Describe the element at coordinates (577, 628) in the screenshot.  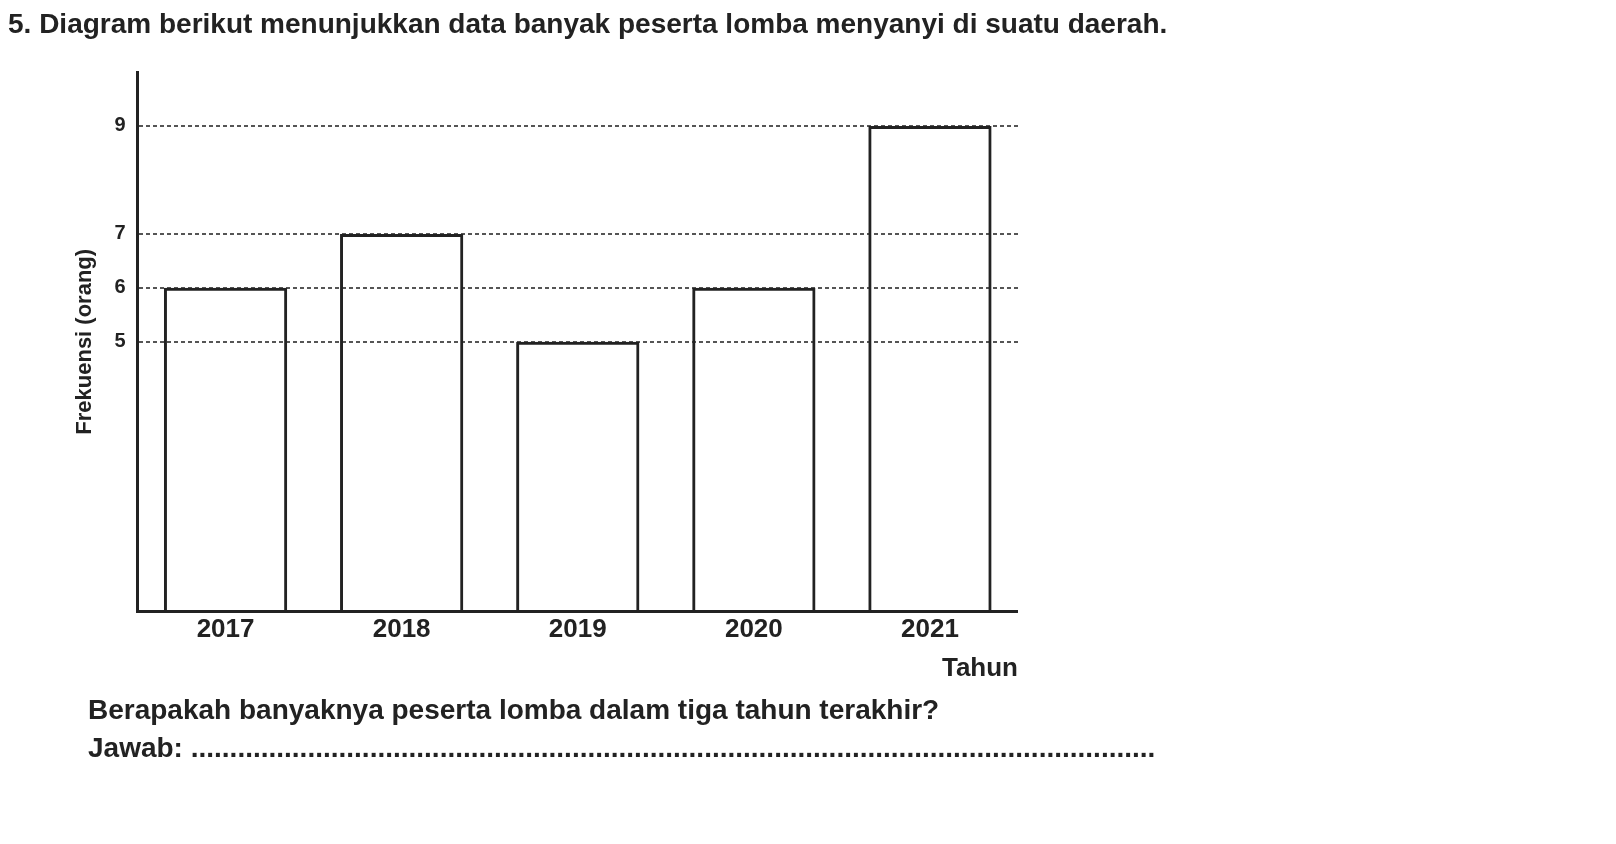
I see `x-tick-label: 2019` at that location.